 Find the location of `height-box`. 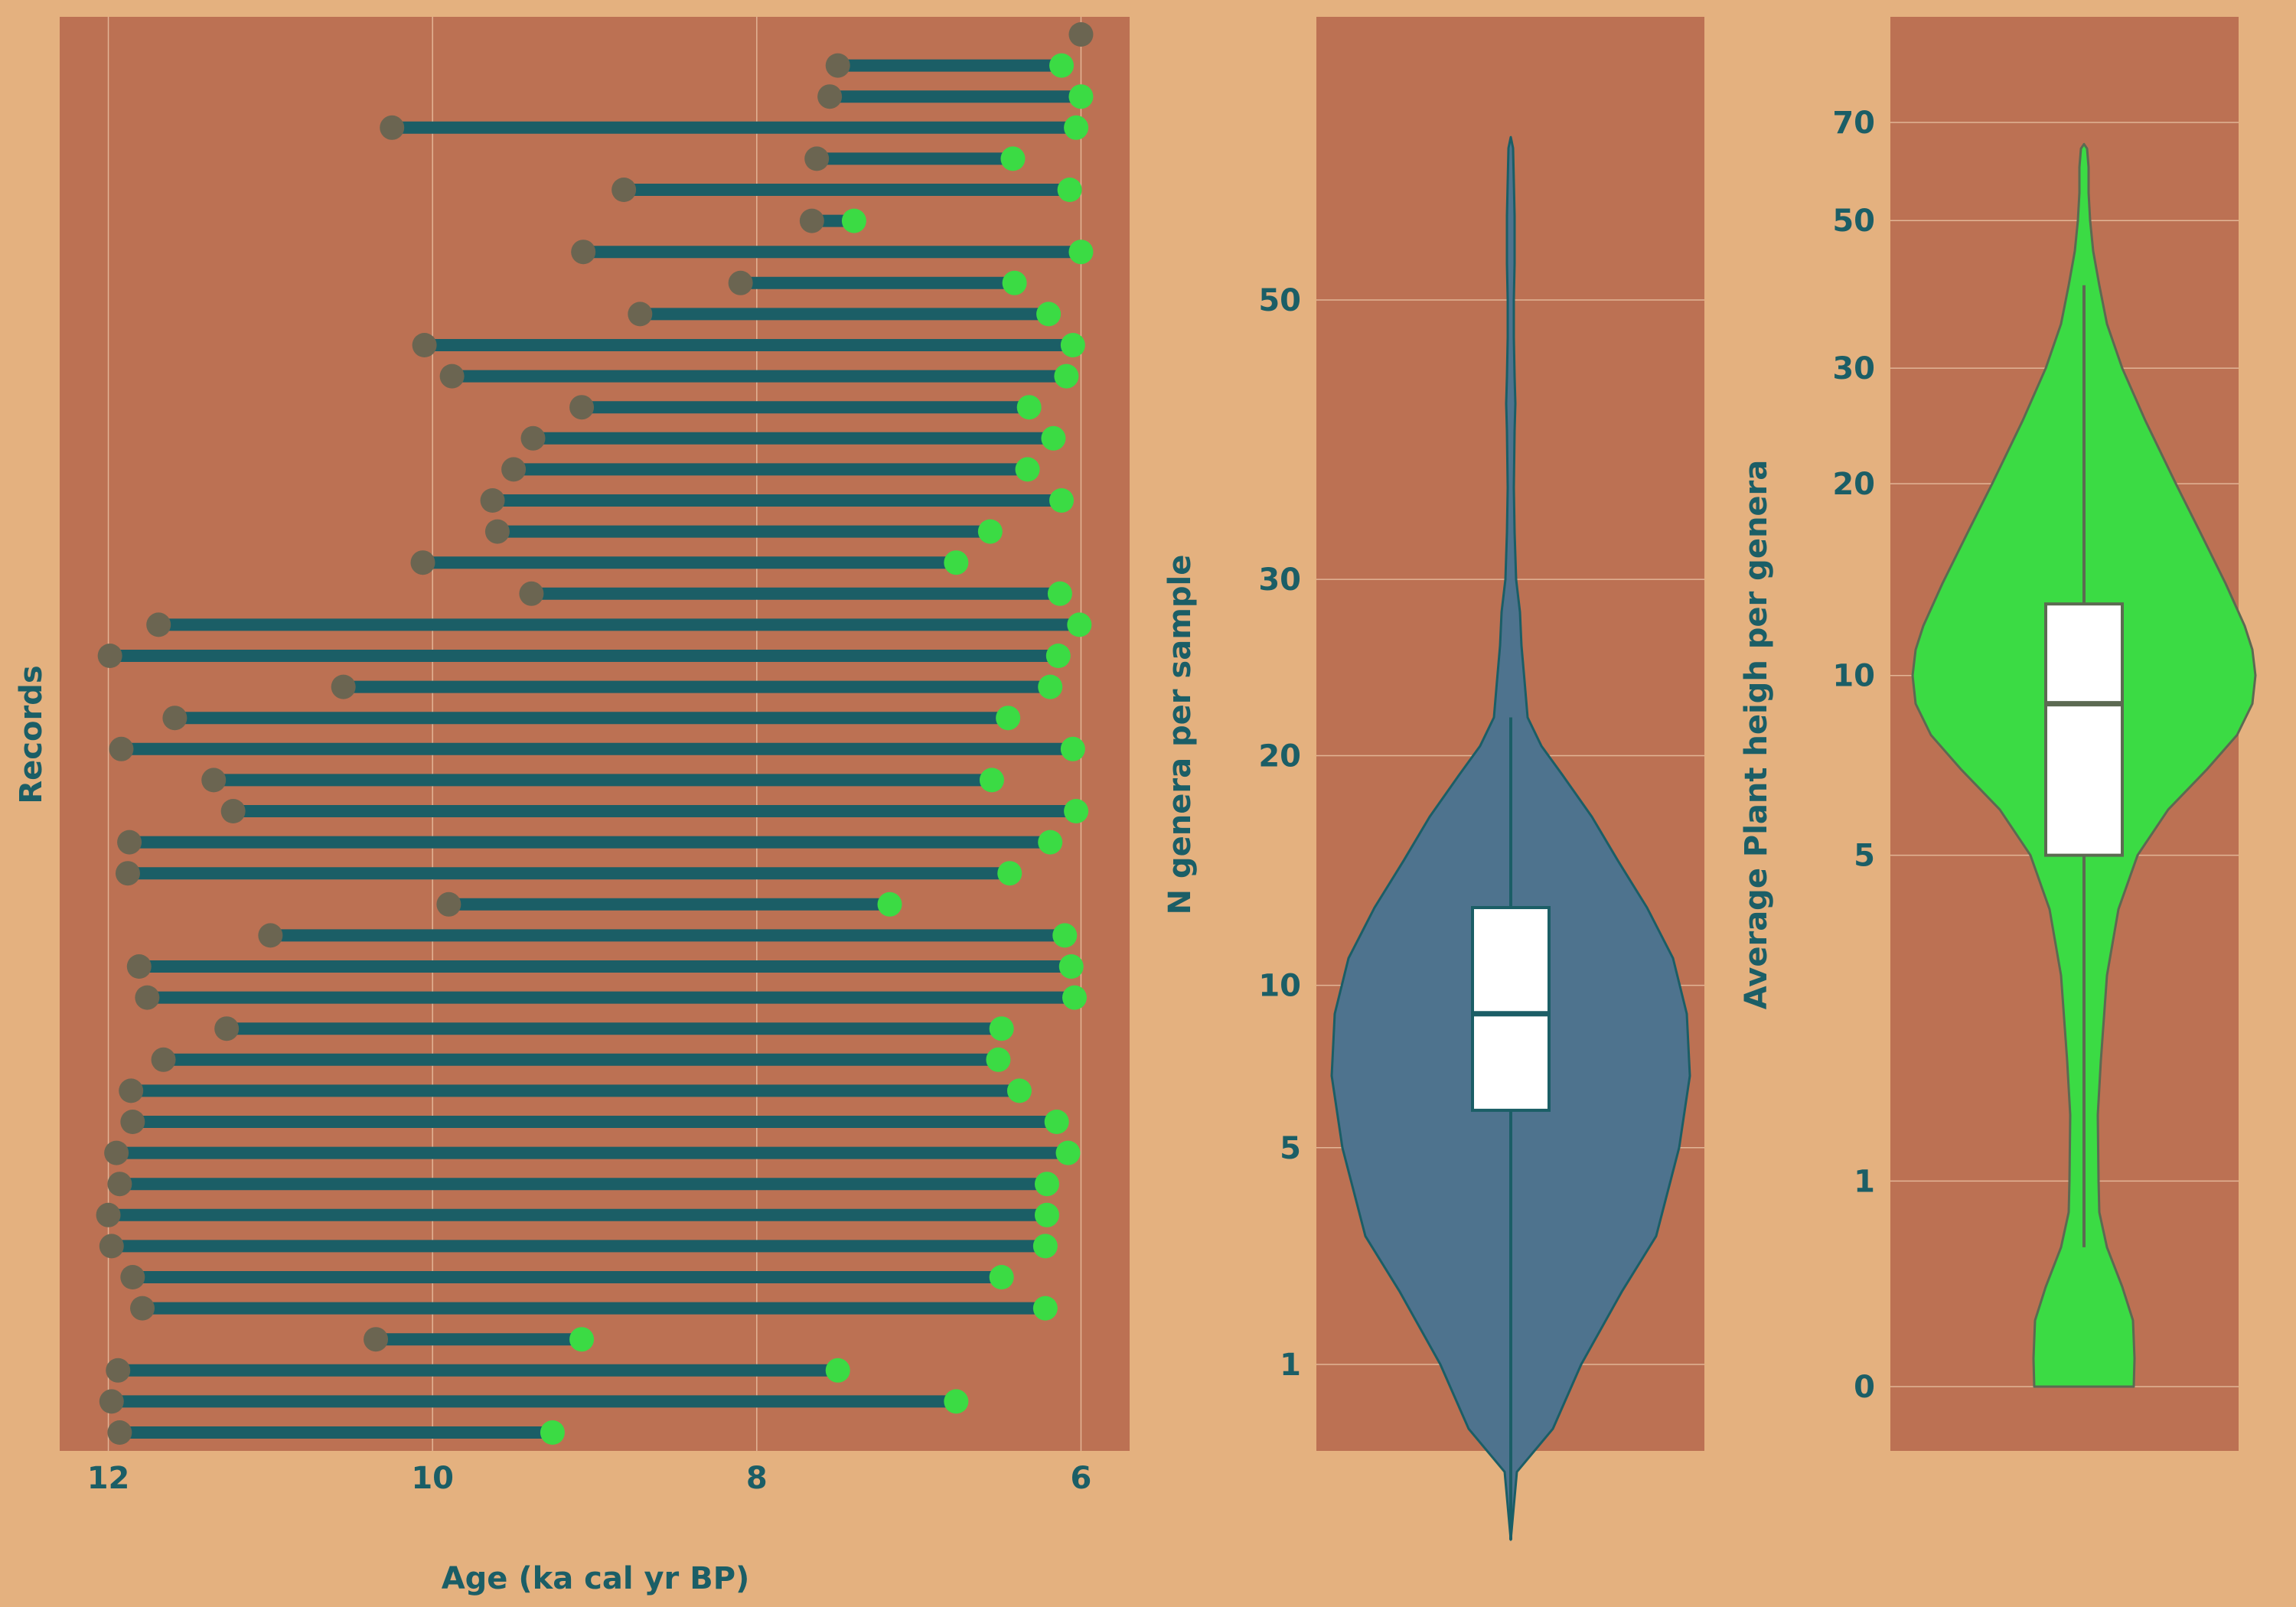

height-box is located at coordinates (2084, 729).